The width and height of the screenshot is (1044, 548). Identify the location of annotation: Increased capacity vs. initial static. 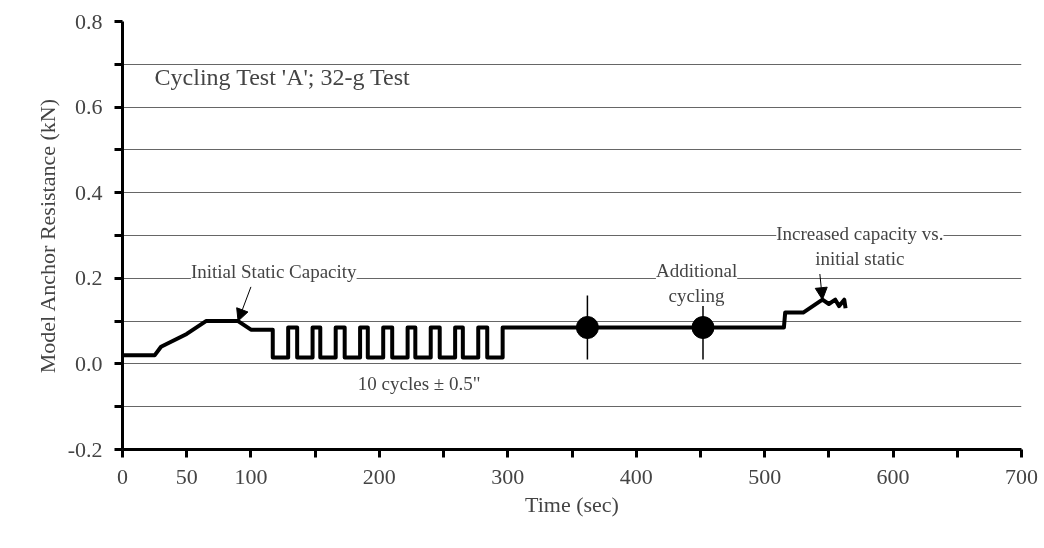
(860, 245).